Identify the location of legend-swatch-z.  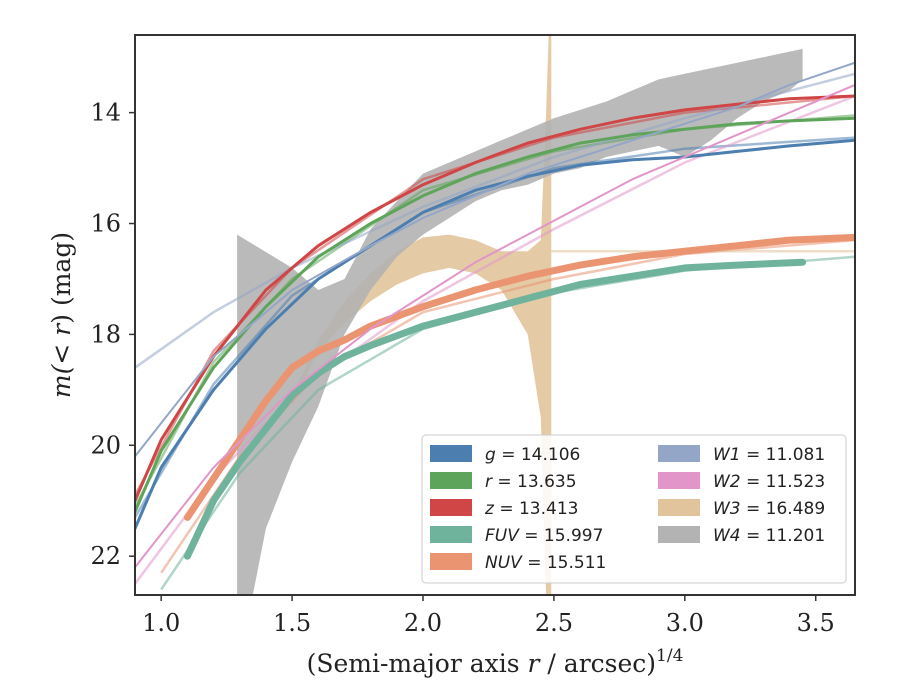
(451, 507).